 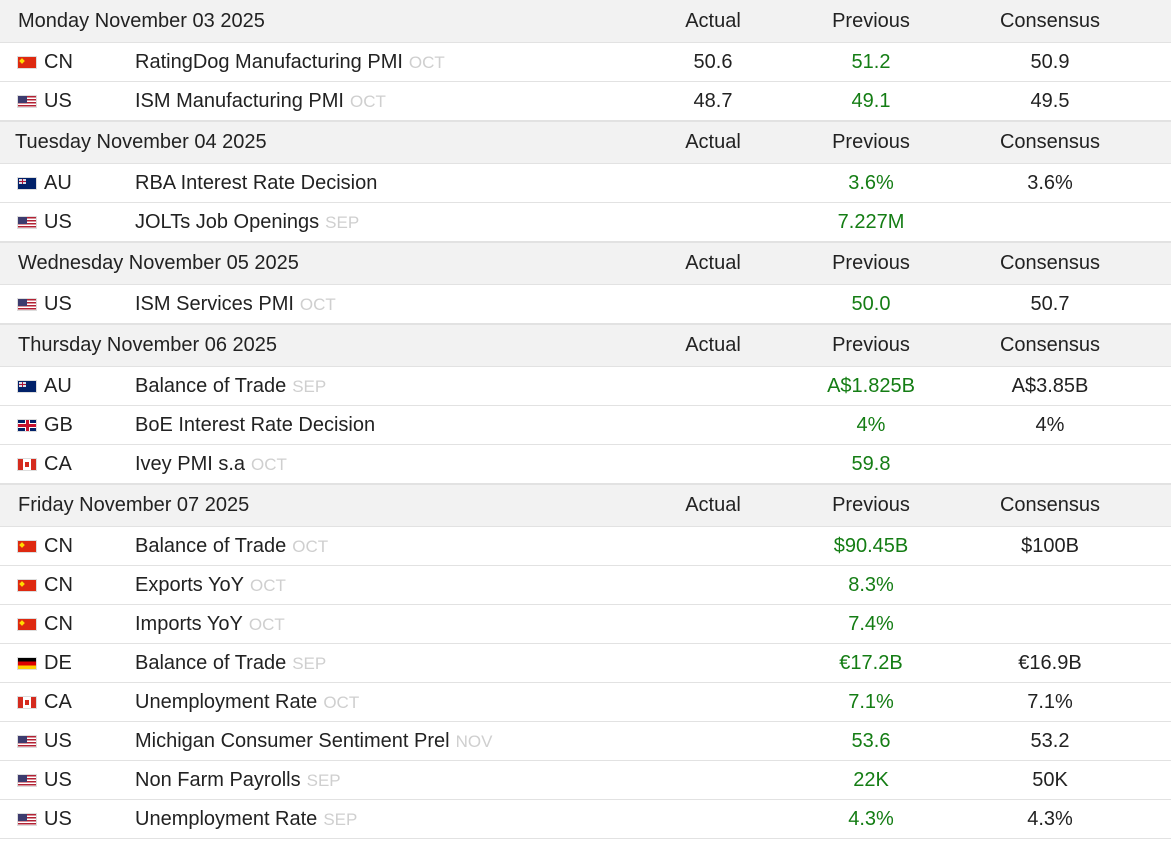 I want to click on previous-value: $90.45B, so click(x=871, y=545).